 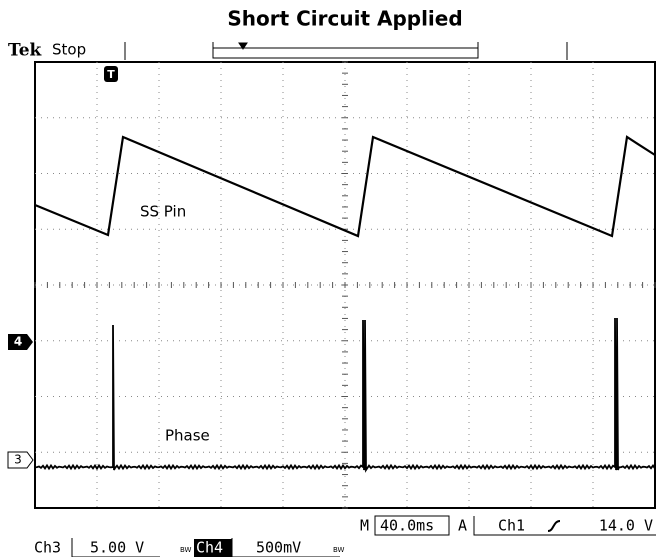 I want to click on trace-label: SS Pin, so click(x=163, y=212).